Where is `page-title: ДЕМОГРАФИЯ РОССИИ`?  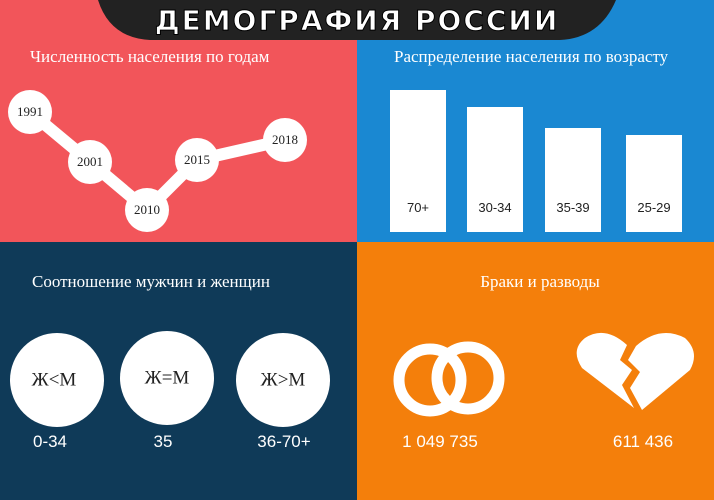
page-title: ДЕМОГРАФИЯ РОССИИ is located at coordinates (357, 20).